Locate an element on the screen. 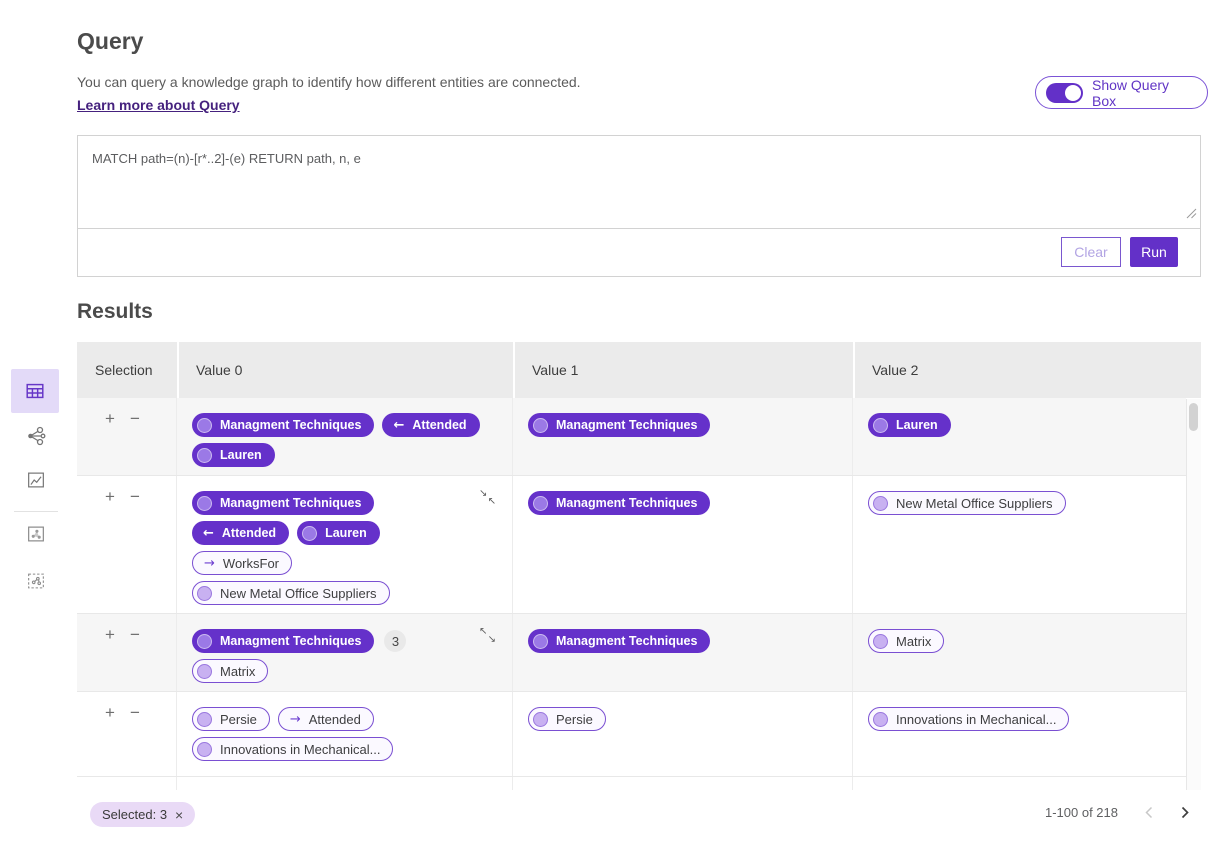  sidebar-item-selection-box is located at coordinates (36, 581).